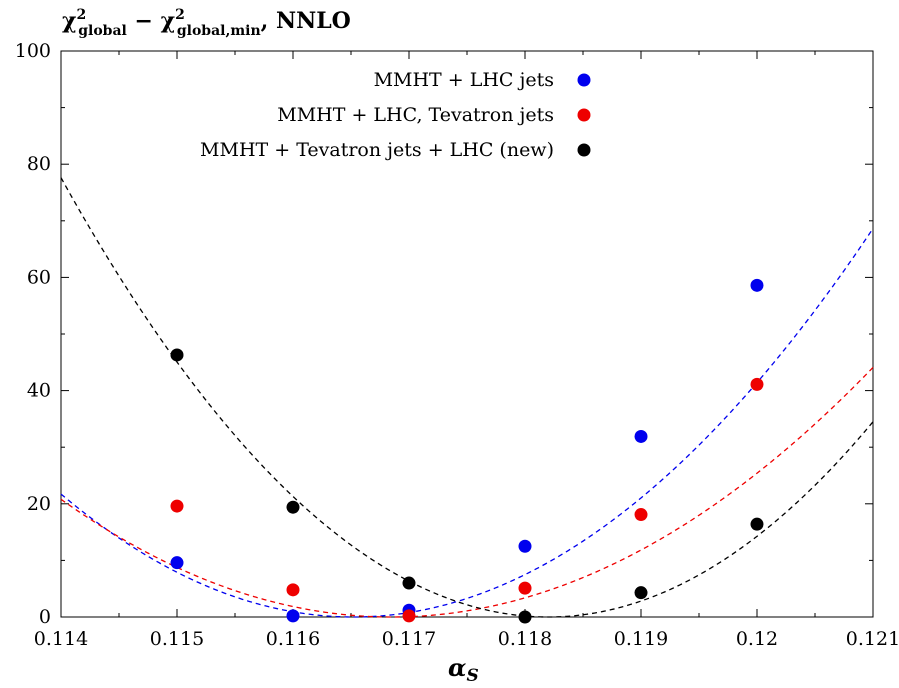 This screenshot has width=899, height=688. What do you see at coordinates (206, 23) in the screenshot?
I see `chart-title: χ2 global − χ2 global,min, NNLO` at bounding box center [206, 23].